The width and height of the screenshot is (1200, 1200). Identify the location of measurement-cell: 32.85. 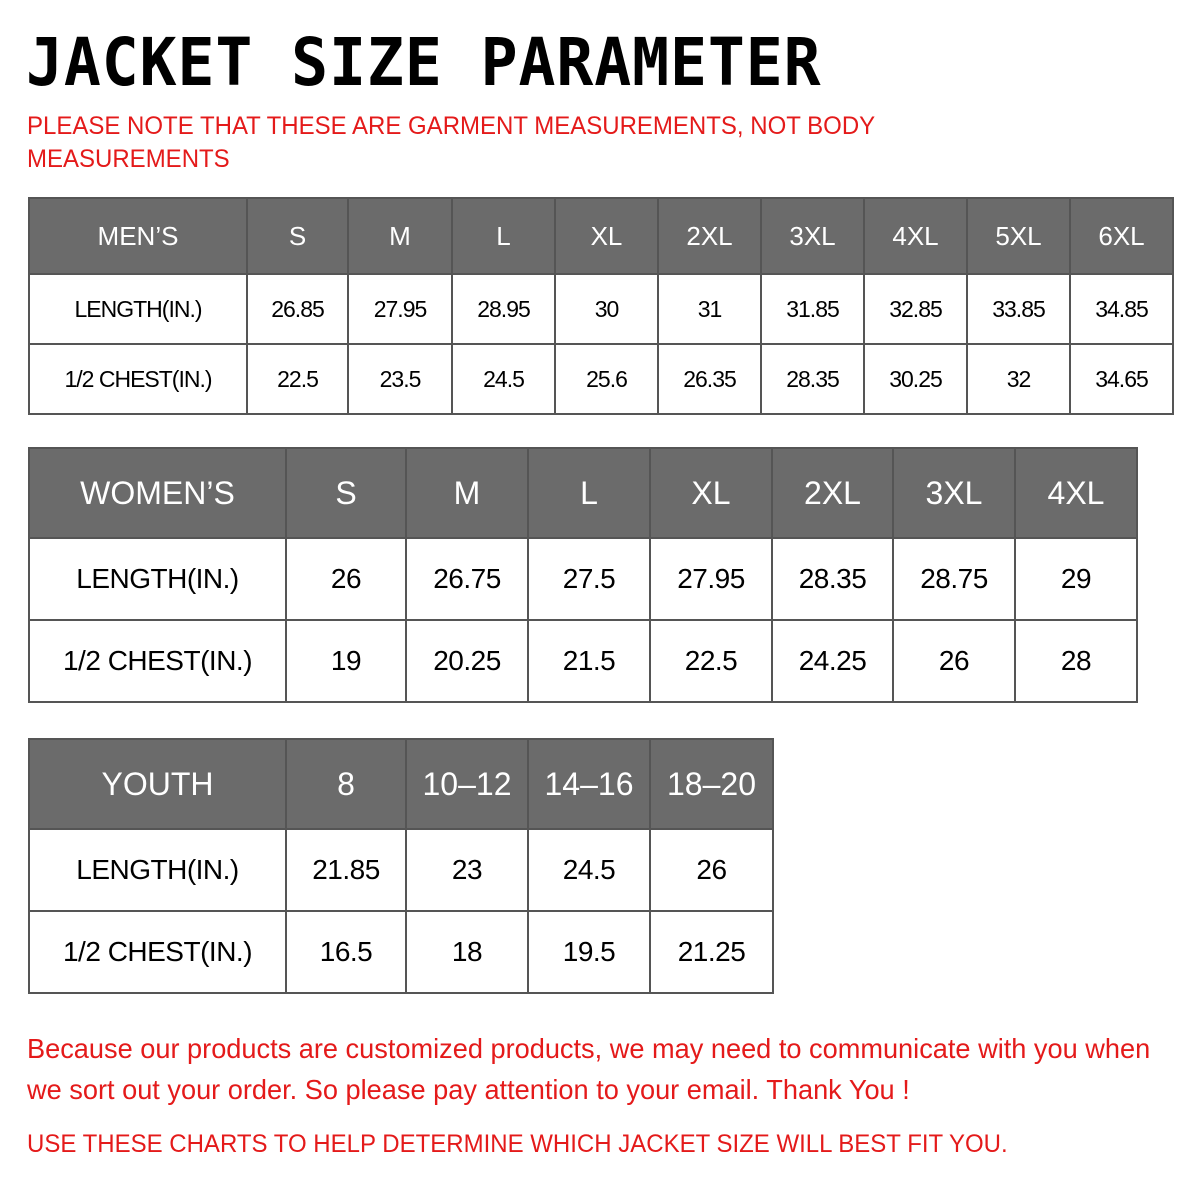
(915, 309).